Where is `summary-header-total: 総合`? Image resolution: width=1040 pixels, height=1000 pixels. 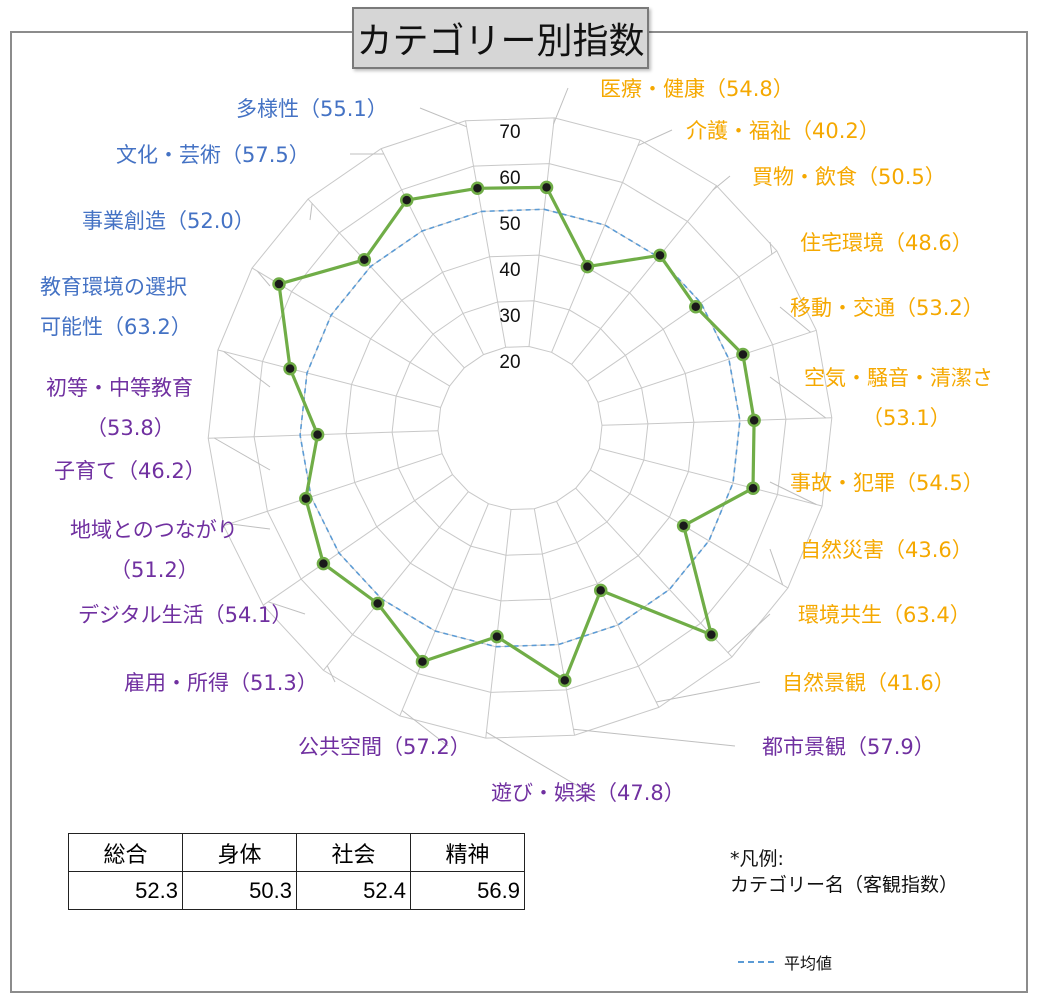 summary-header-total: 総合 is located at coordinates (125, 852).